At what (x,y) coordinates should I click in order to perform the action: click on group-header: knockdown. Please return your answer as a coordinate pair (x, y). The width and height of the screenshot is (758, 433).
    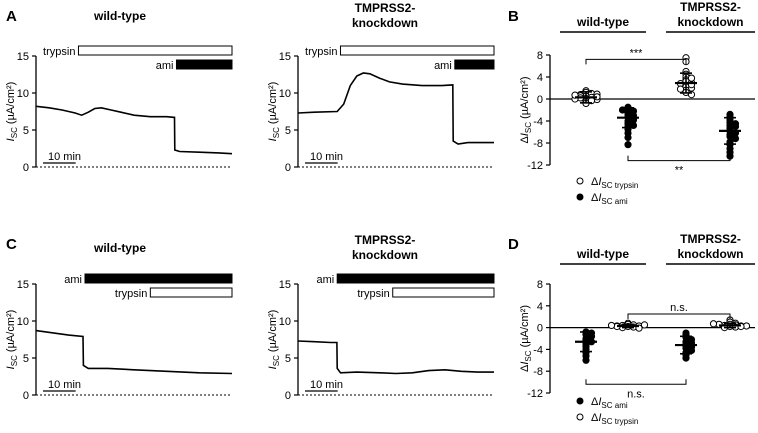
    Looking at the image, I should click on (710, 22).